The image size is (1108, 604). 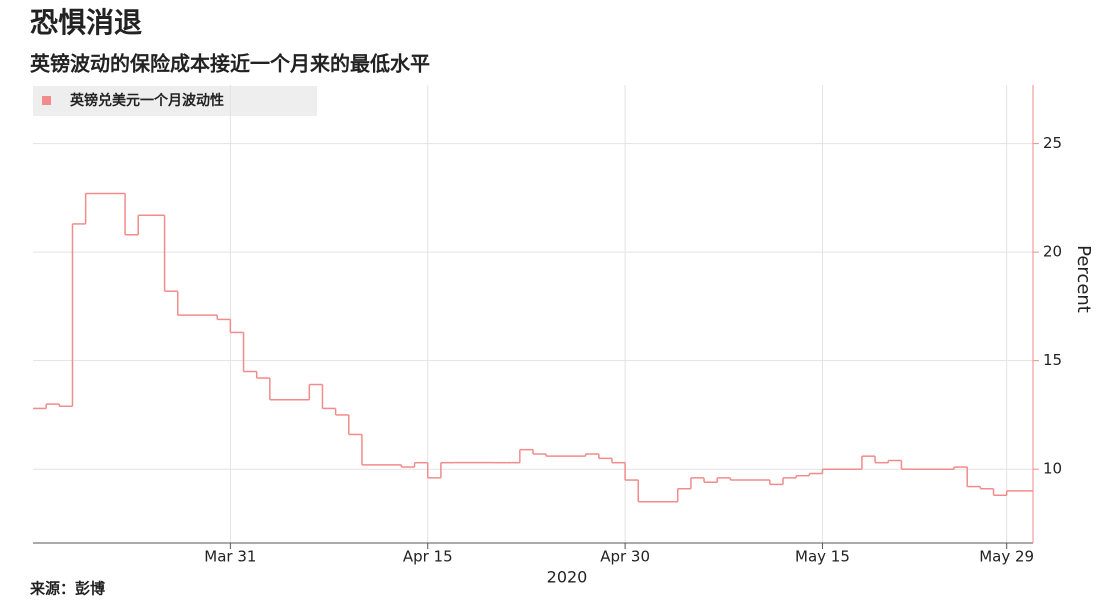 I want to click on chart-subtitle: 英镑波动的保险成本接近一个月来的最低水平, so click(x=230, y=64).